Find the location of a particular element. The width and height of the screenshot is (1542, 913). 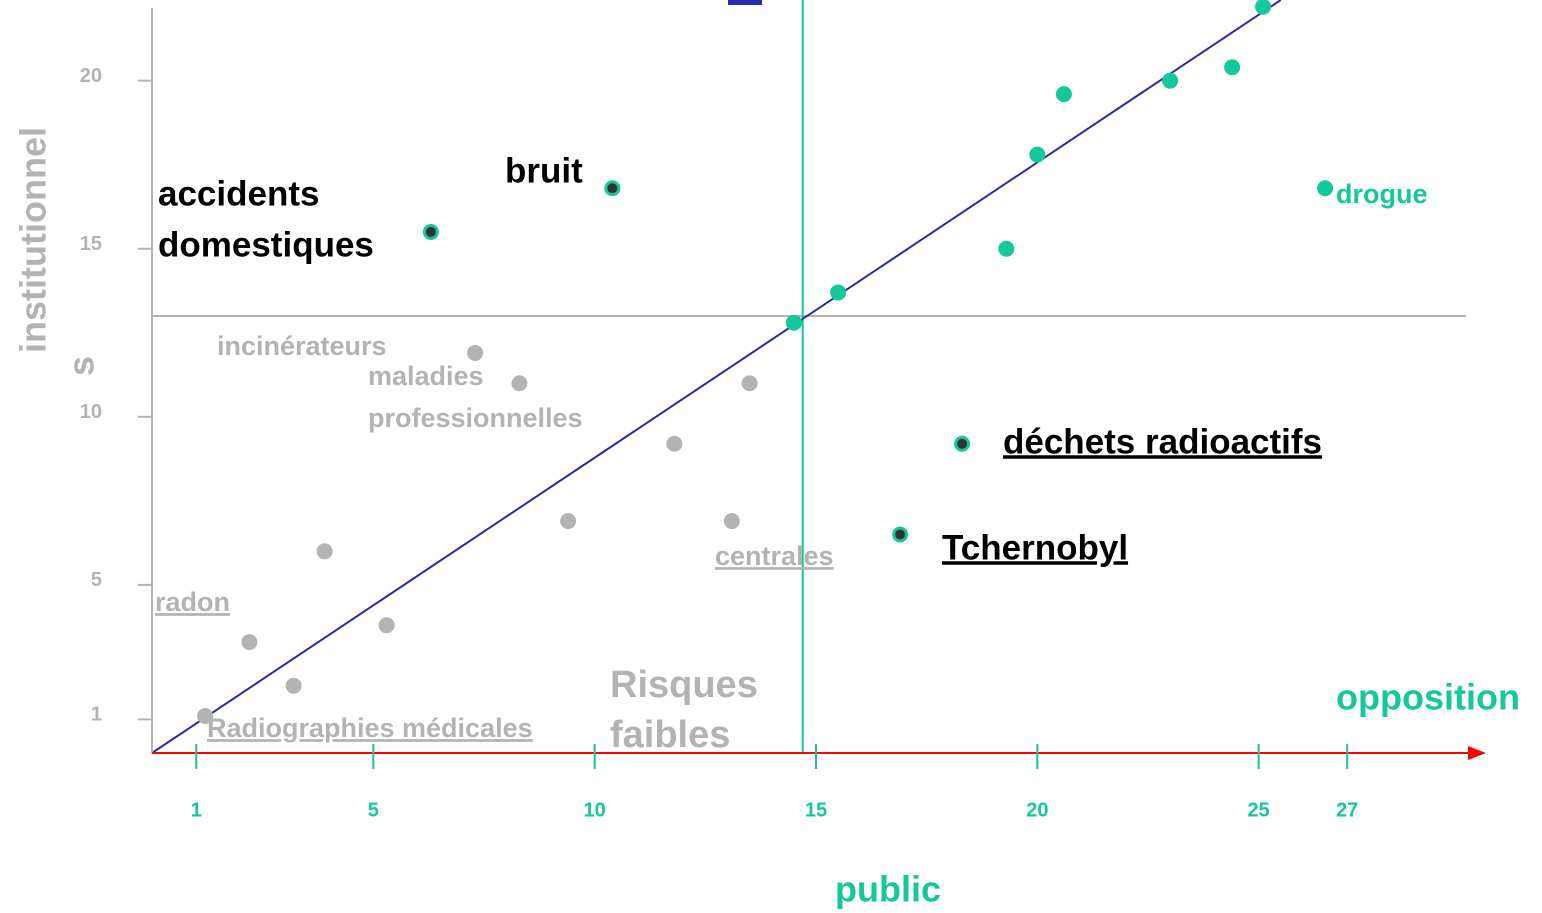

annotation: professionnelles is located at coordinates (475, 418).